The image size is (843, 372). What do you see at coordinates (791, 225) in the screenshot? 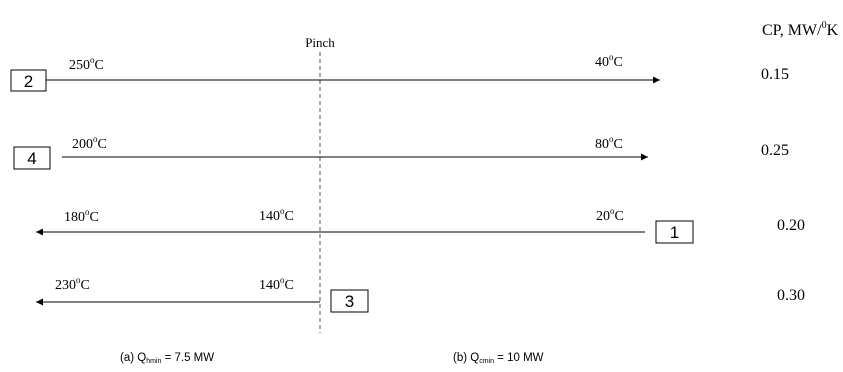
I see `cp-value: 0.20` at bounding box center [791, 225].